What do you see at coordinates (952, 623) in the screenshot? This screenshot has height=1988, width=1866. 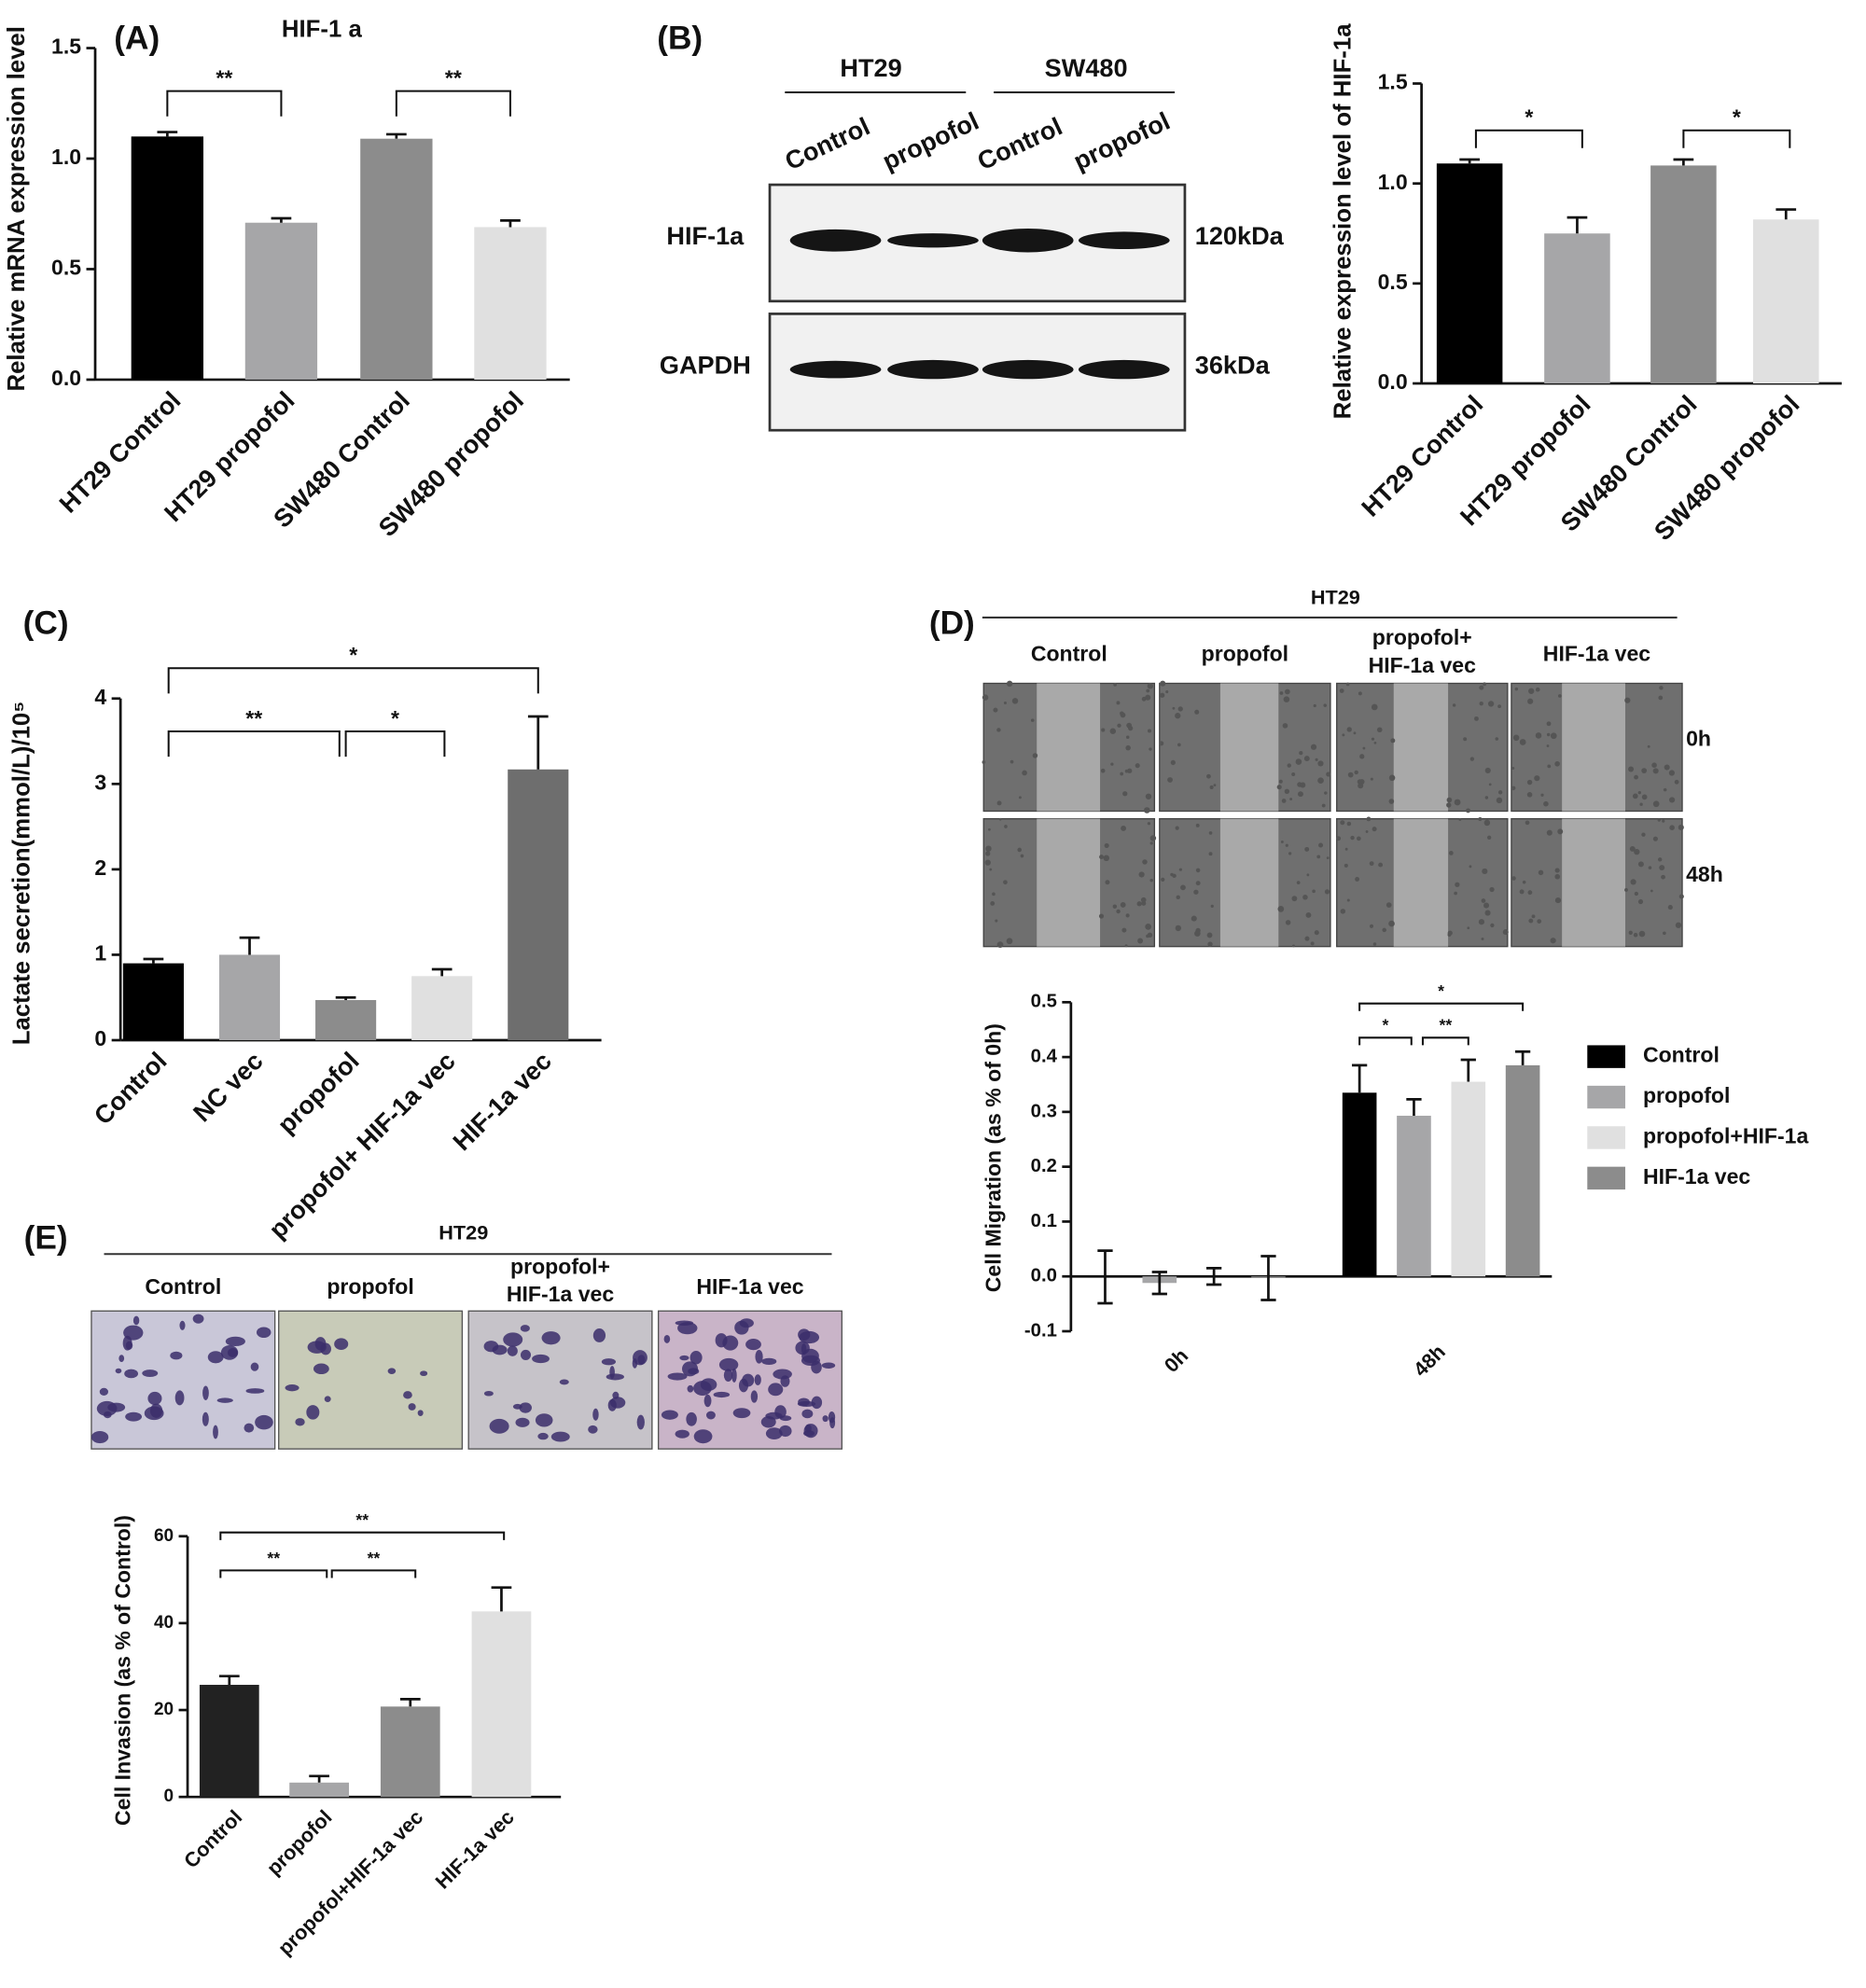 I see `panel-label: (D)` at bounding box center [952, 623].